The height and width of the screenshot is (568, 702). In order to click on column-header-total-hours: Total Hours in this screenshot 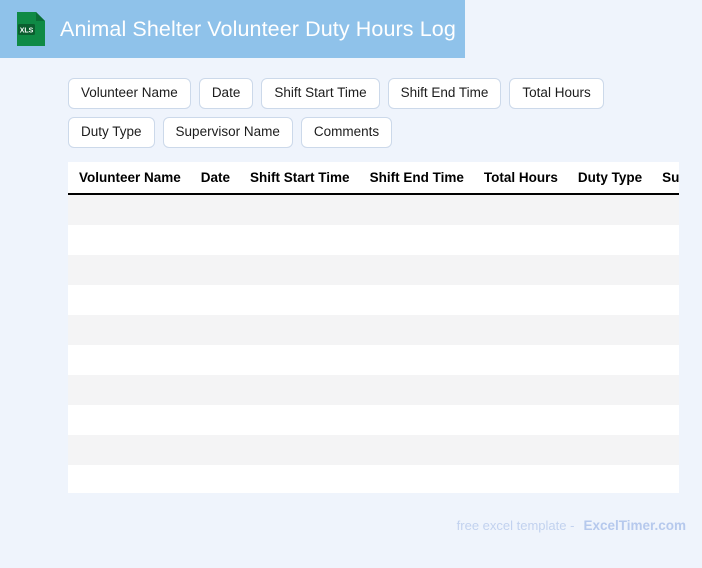, I will do `click(520, 178)`.